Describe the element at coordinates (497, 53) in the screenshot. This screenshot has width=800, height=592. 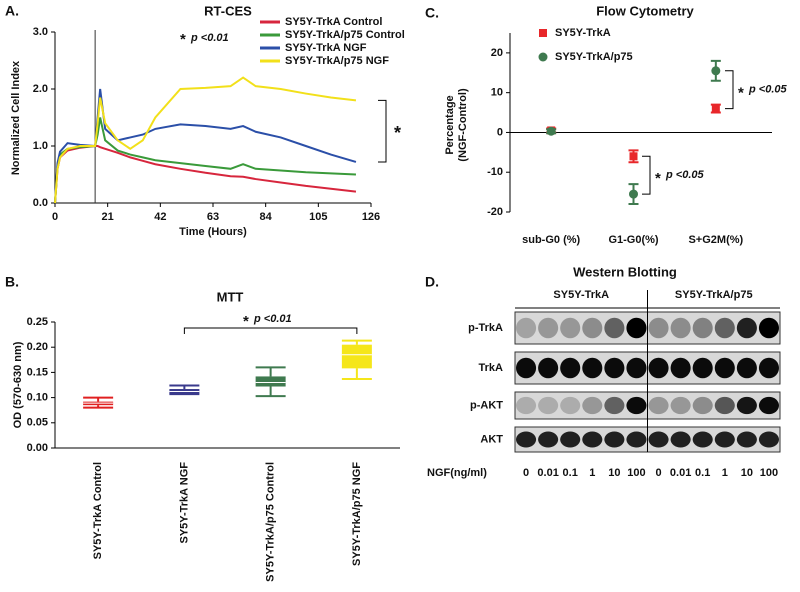
I see `y-tick-label: 20` at that location.